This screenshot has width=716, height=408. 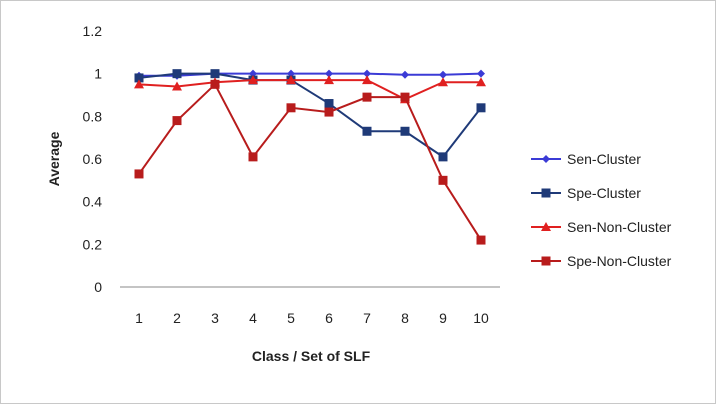 I want to click on y-tick-label: 1, so click(x=98, y=74).